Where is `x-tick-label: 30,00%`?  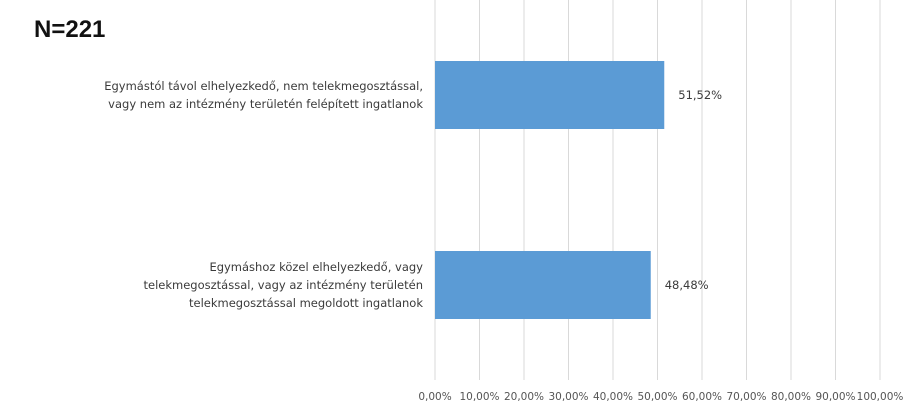
x-tick-label: 30,00% is located at coordinates (568, 397).